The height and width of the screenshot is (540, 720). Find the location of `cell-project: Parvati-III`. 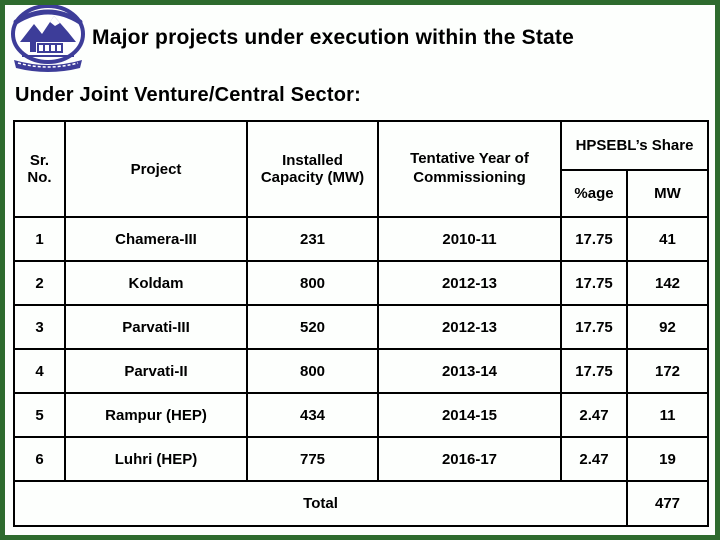

cell-project: Parvati-III is located at coordinates (156, 327).